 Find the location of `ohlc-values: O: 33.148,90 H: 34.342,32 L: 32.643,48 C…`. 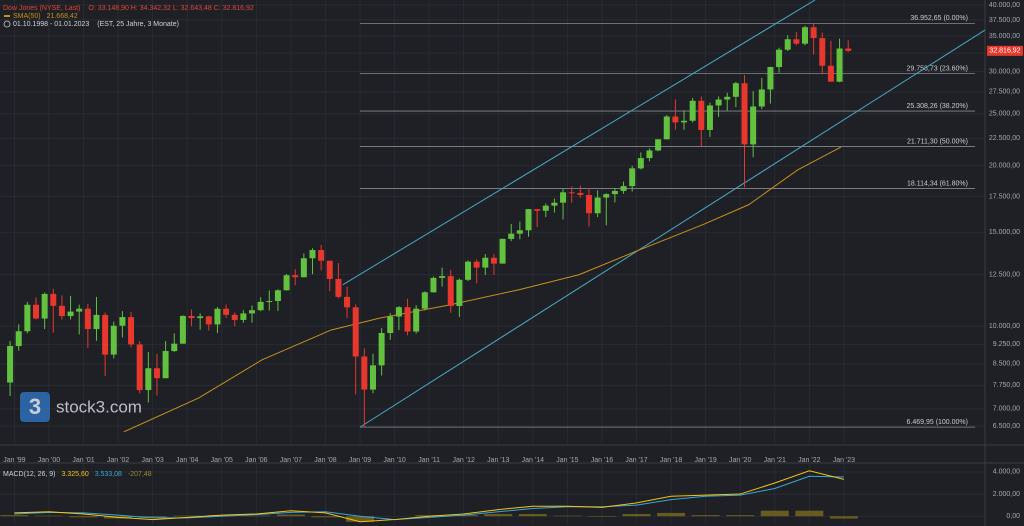

ohlc-values: O: 33.148,90 H: 34.342,32 L: 32.643,48 C… is located at coordinates (171, 8).